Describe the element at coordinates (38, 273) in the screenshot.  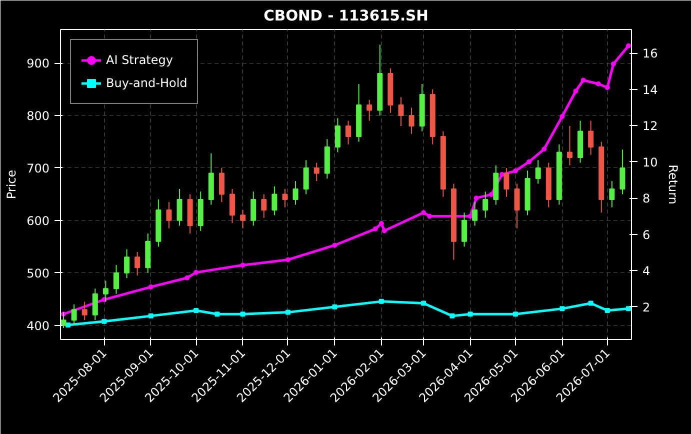
I see `y-tick-label: 500` at that location.